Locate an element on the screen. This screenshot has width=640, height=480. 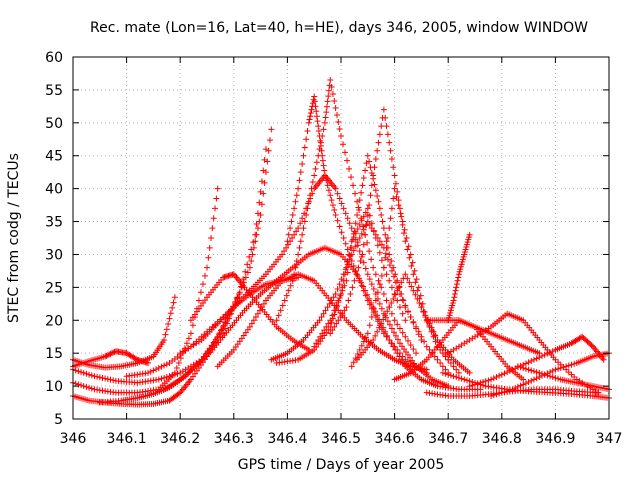
y-tick-label: 55 is located at coordinates (54, 91).